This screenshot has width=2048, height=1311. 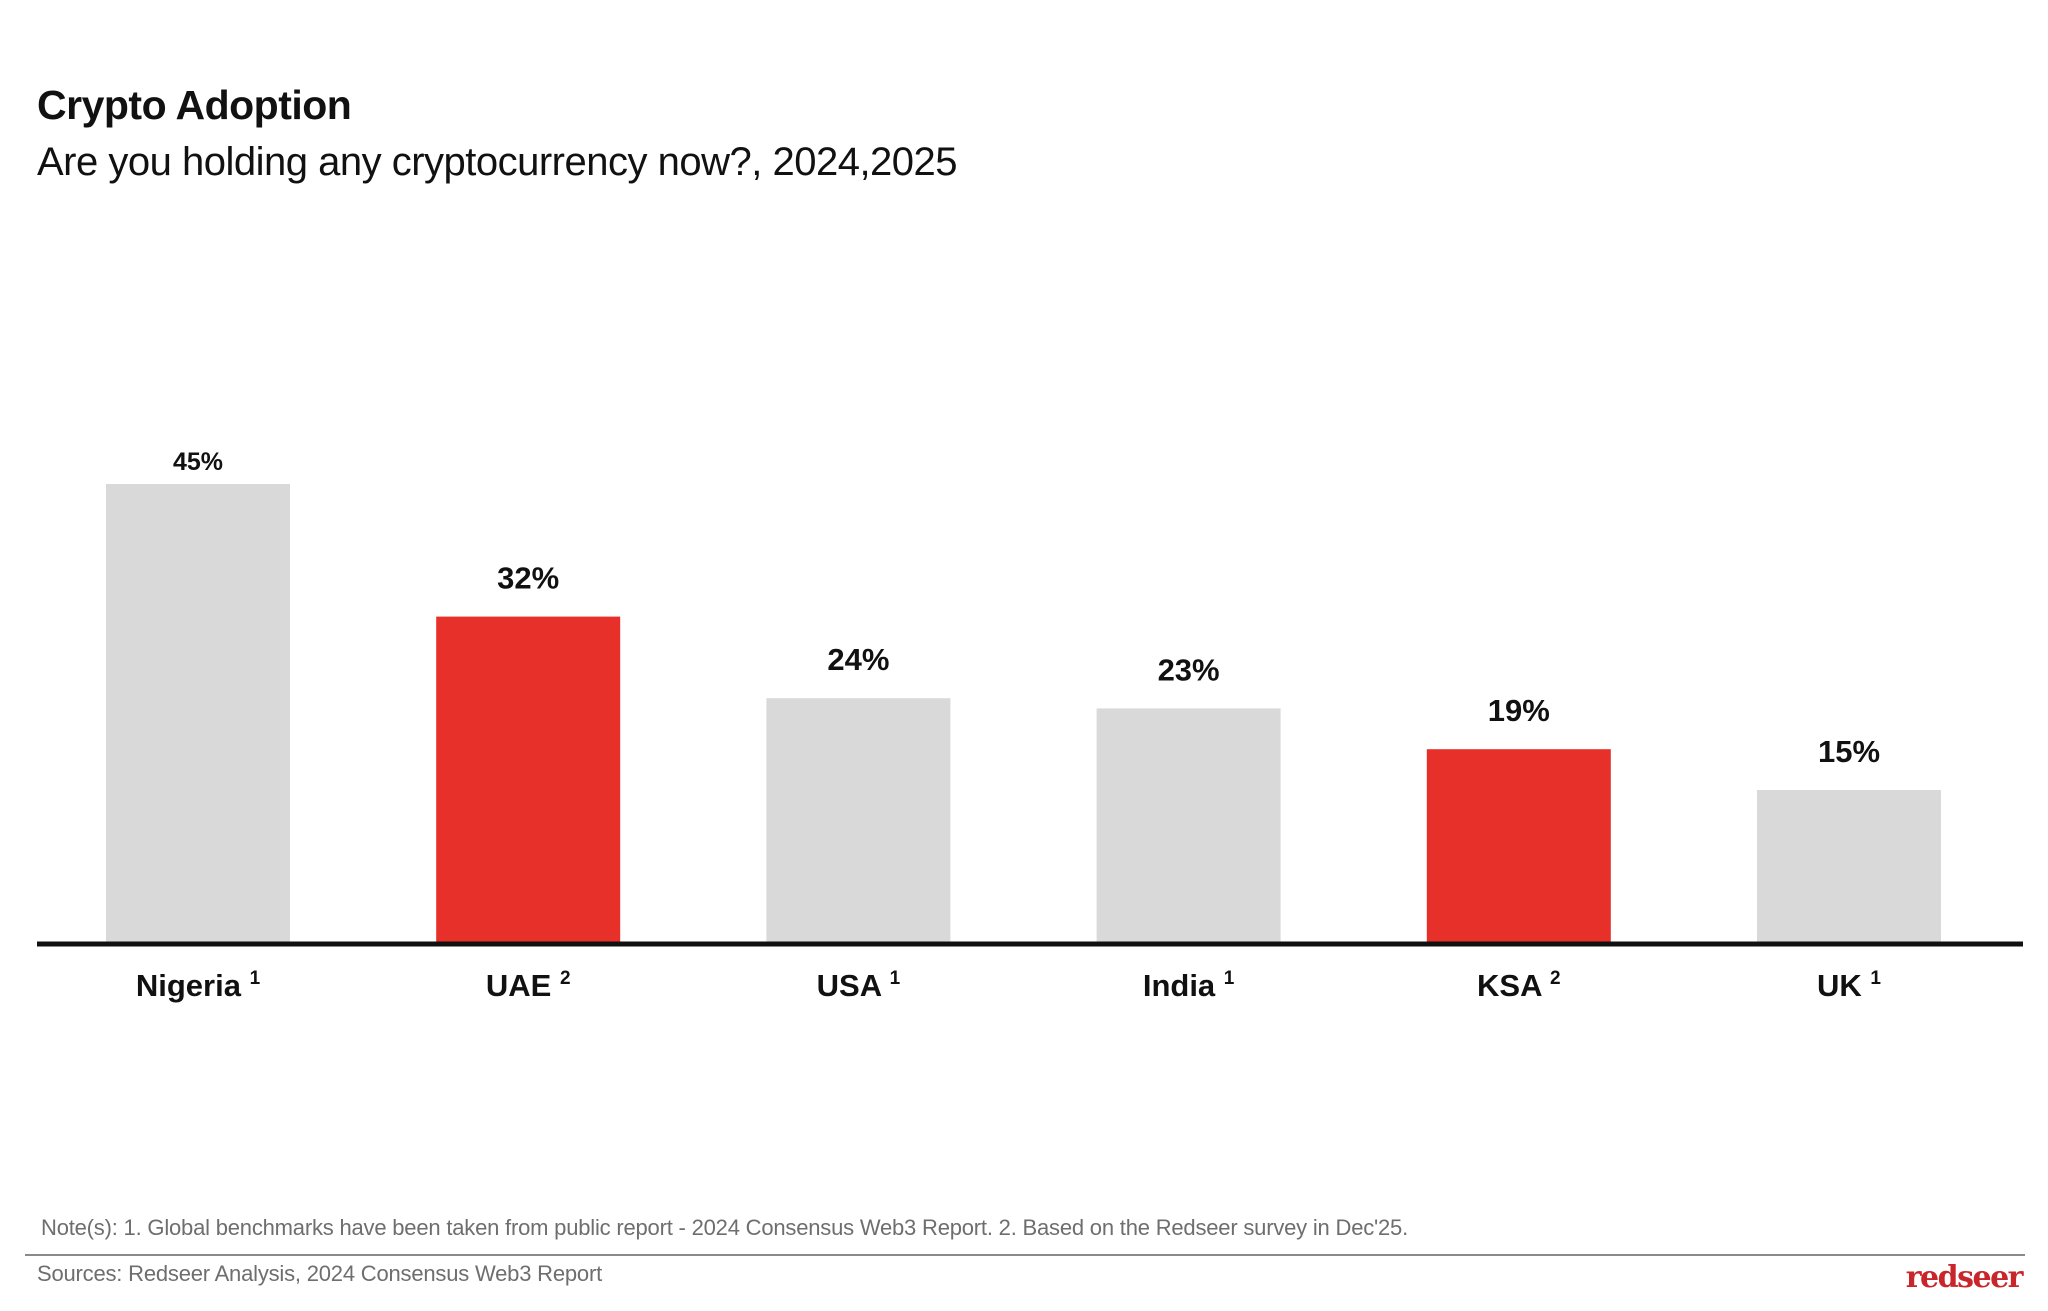 What do you see at coordinates (858, 820) in the screenshot?
I see `bar-usa` at bounding box center [858, 820].